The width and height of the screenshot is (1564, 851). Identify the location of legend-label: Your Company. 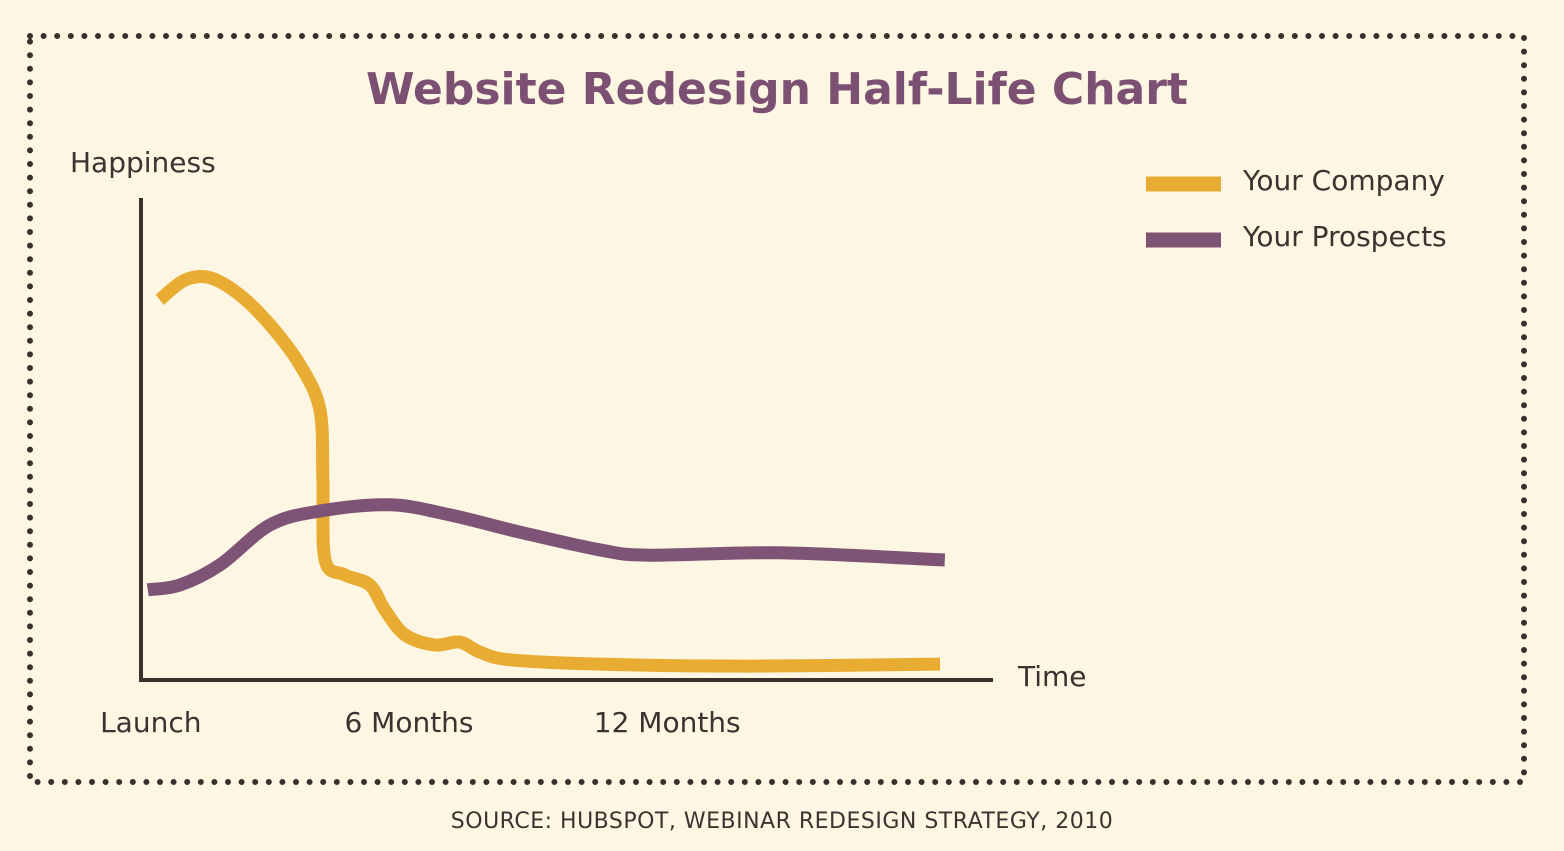
(1343, 180).